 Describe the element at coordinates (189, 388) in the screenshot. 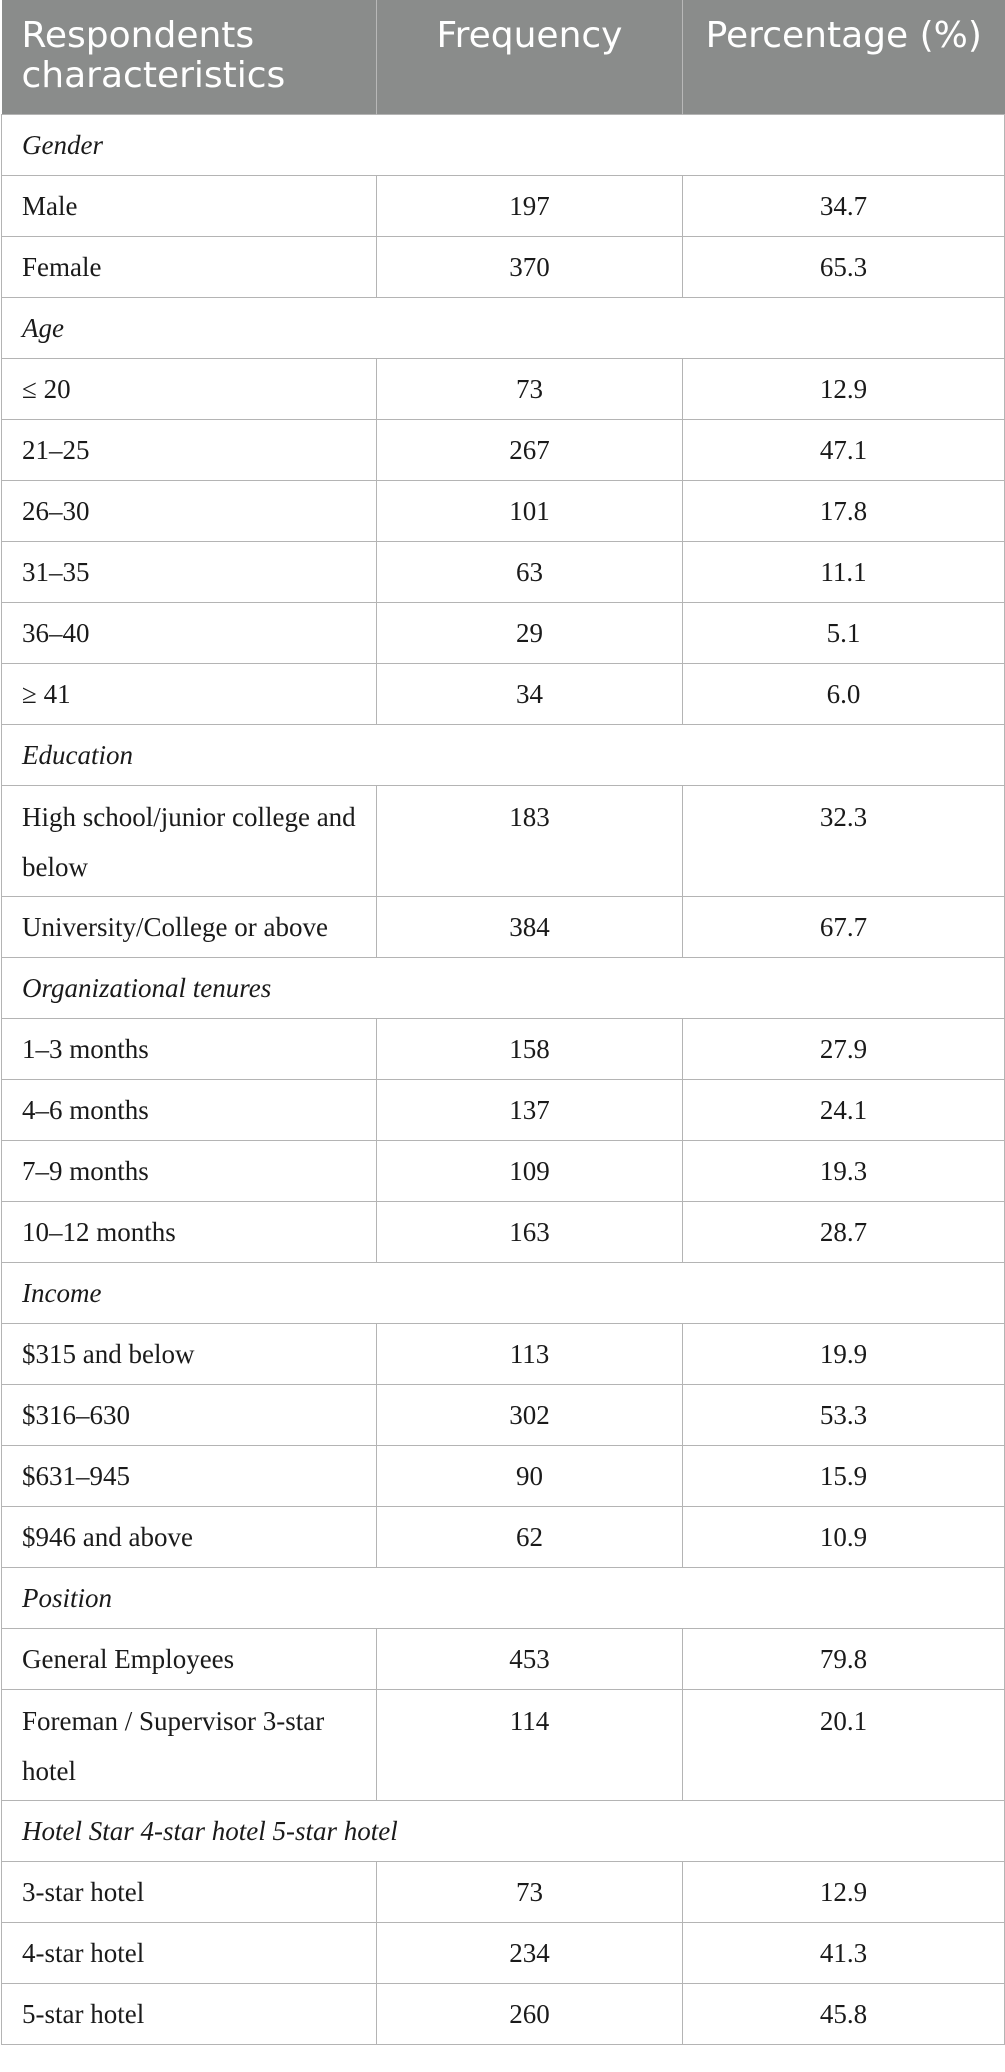

I see `row-label: ≤ 20` at that location.